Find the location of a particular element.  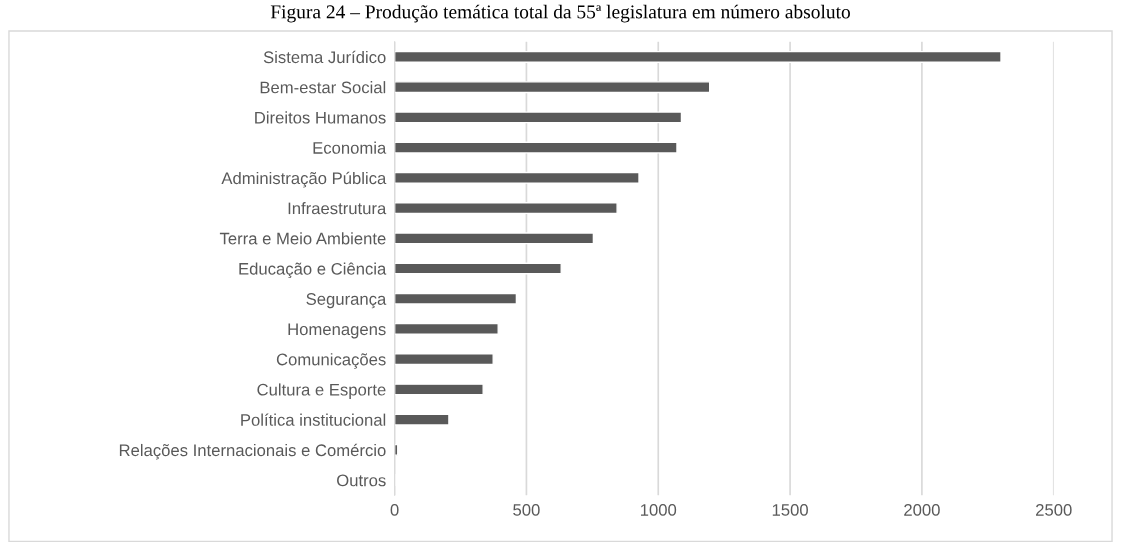

x-tick-label: 1500 is located at coordinates (790, 509).